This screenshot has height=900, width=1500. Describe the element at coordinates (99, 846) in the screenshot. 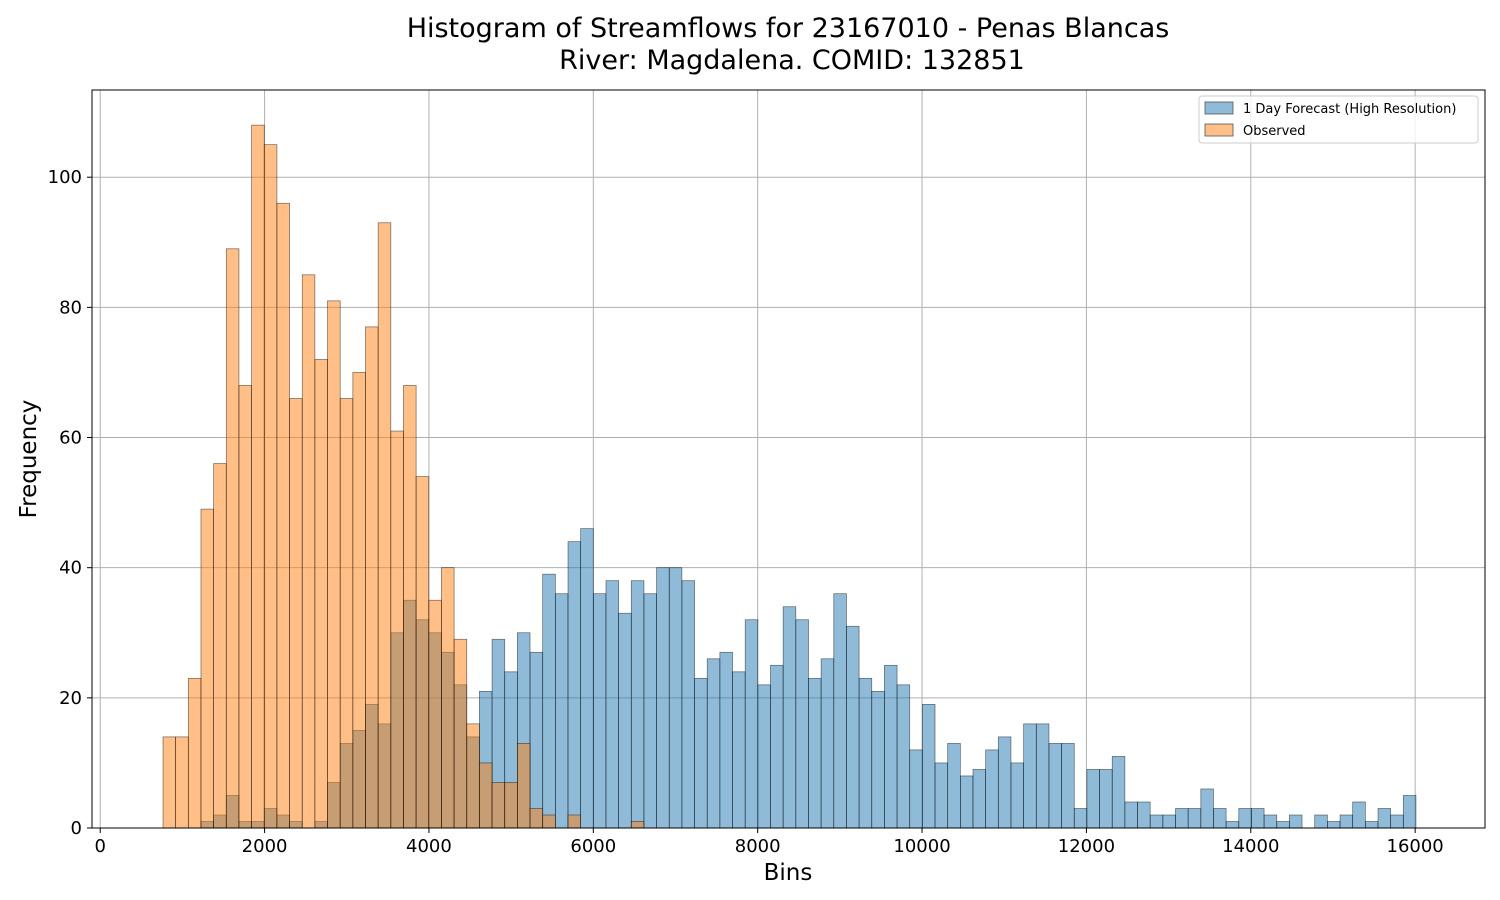

I see `x-tick-label: 0` at that location.